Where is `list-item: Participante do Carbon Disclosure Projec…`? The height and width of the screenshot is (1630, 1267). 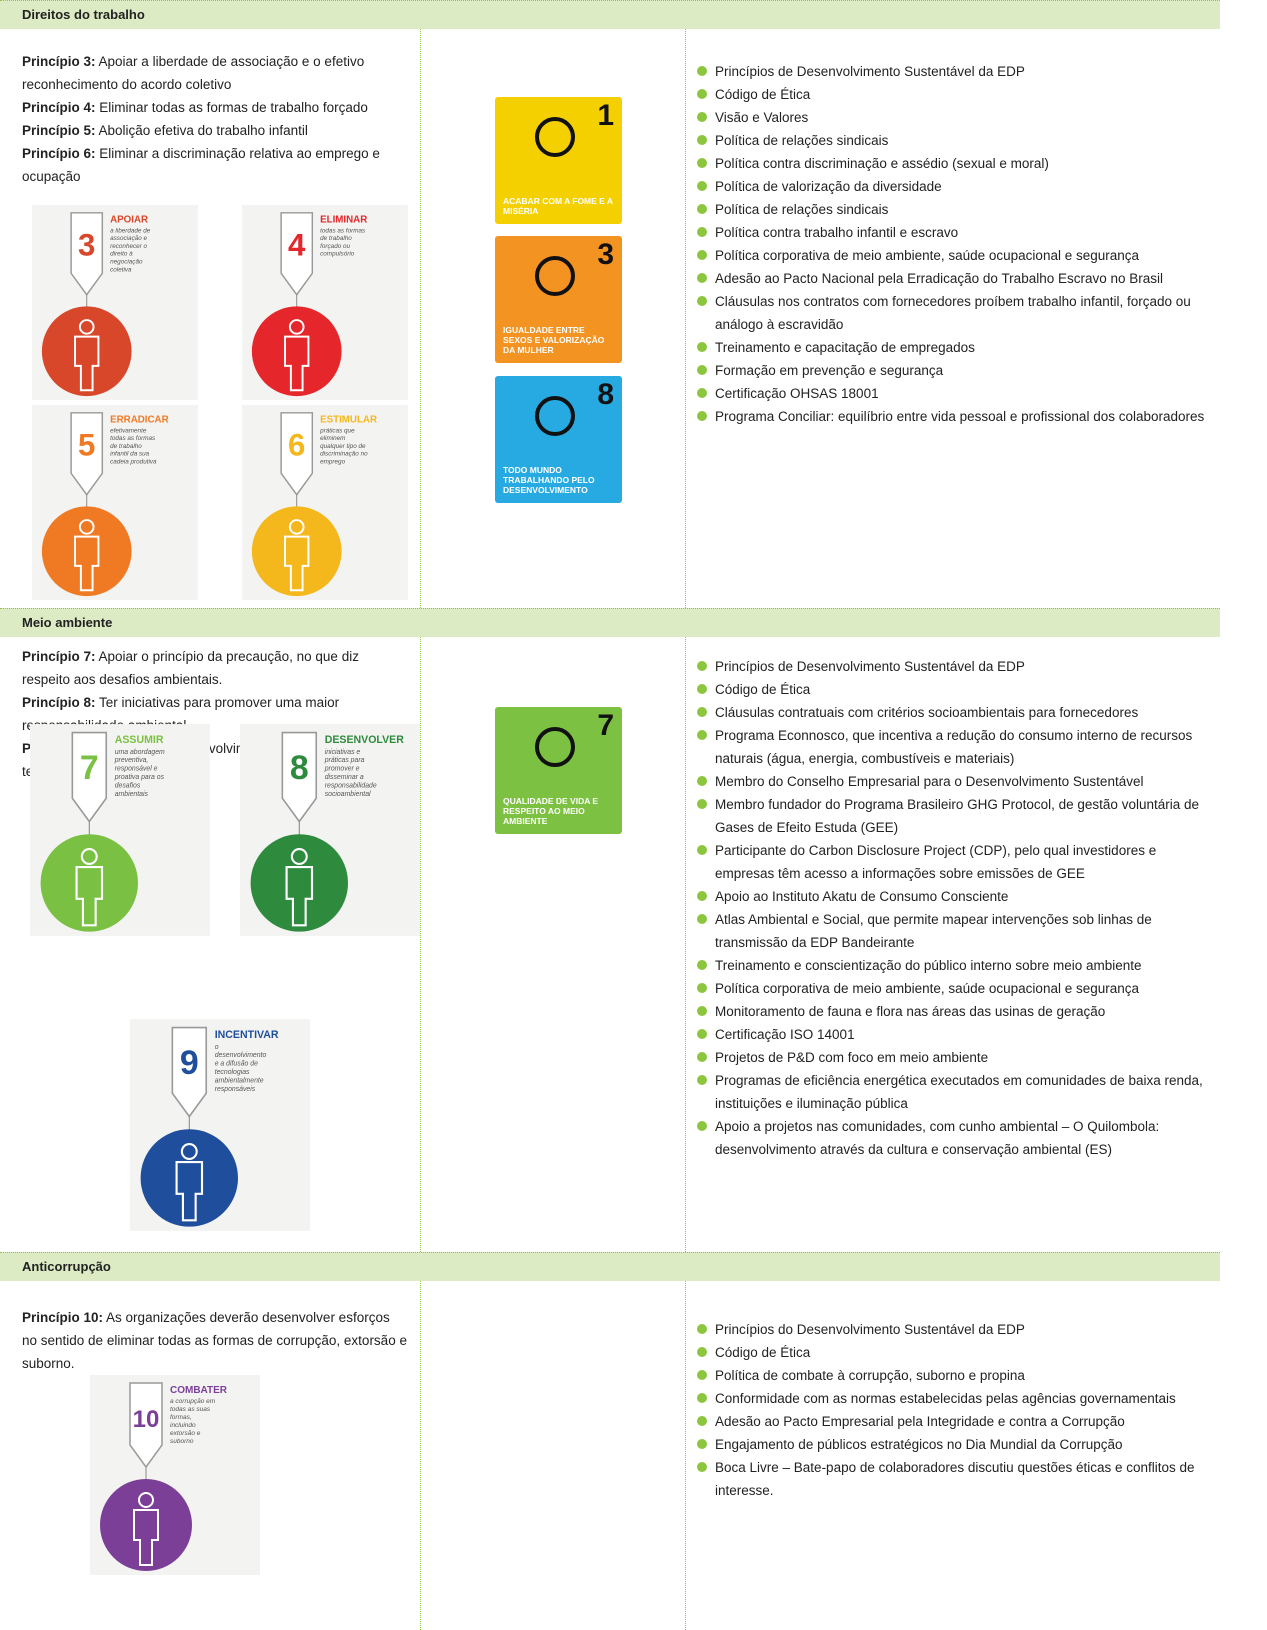
list-item: Participante do Carbon Disclosure Projec… is located at coordinates (956, 862).